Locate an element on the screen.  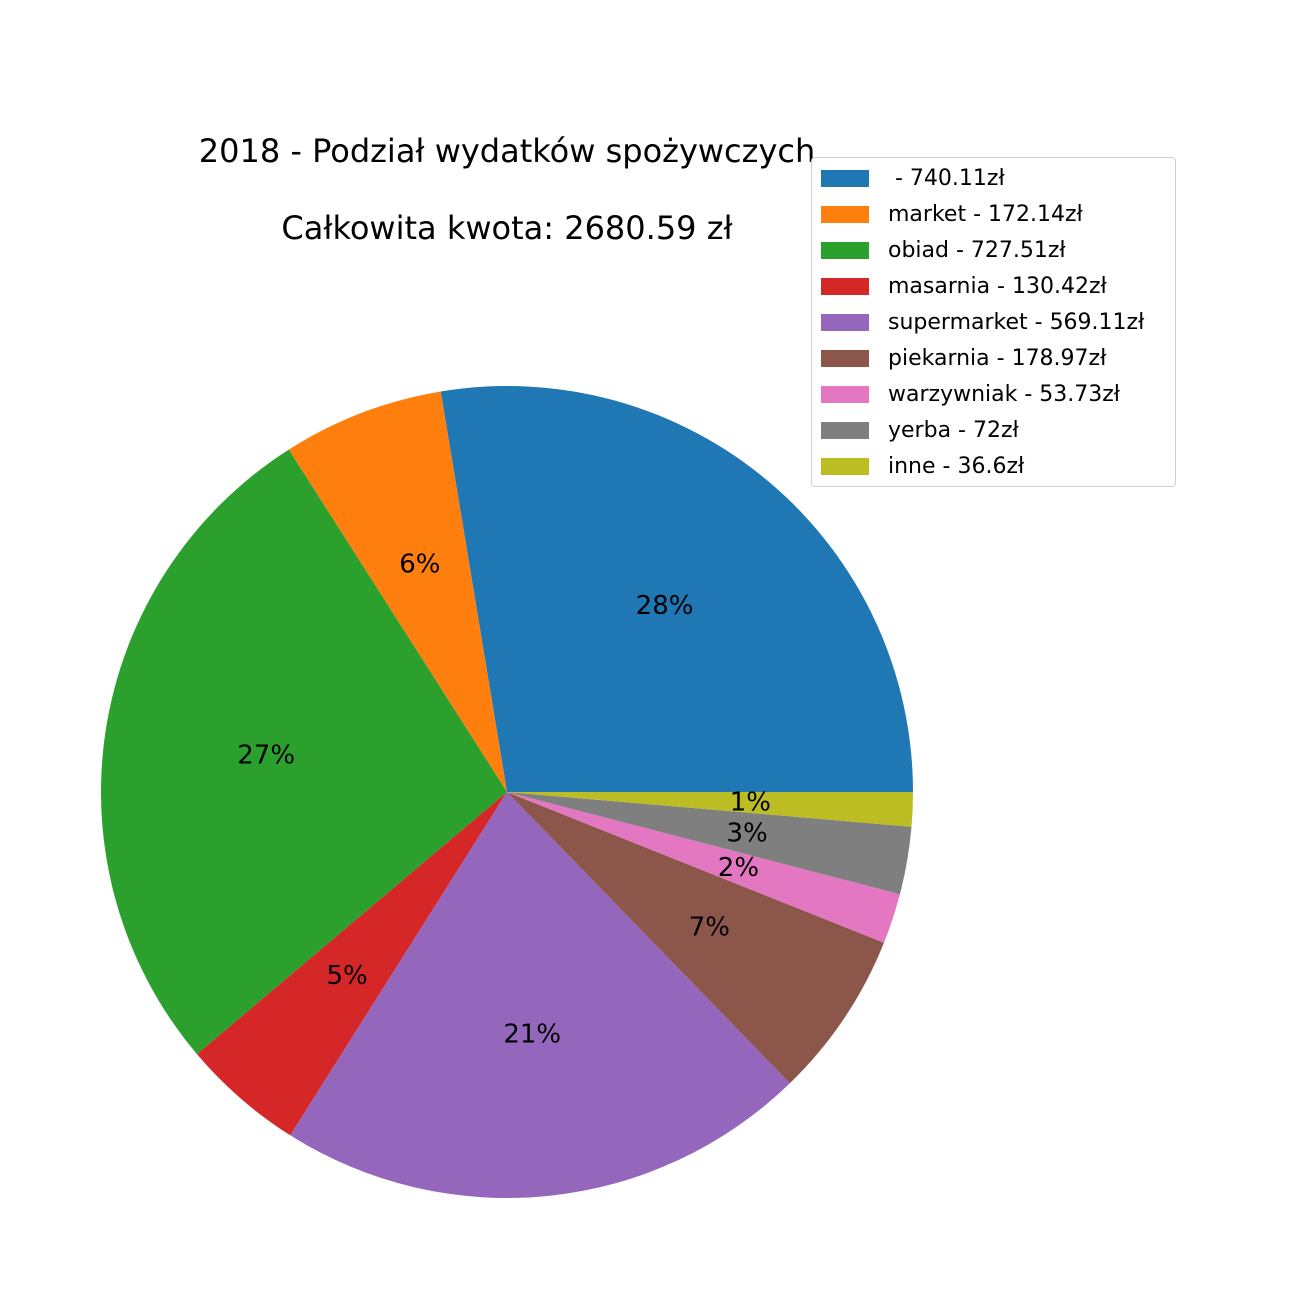
legend-label: yerba - 72zł is located at coordinates (953, 430).